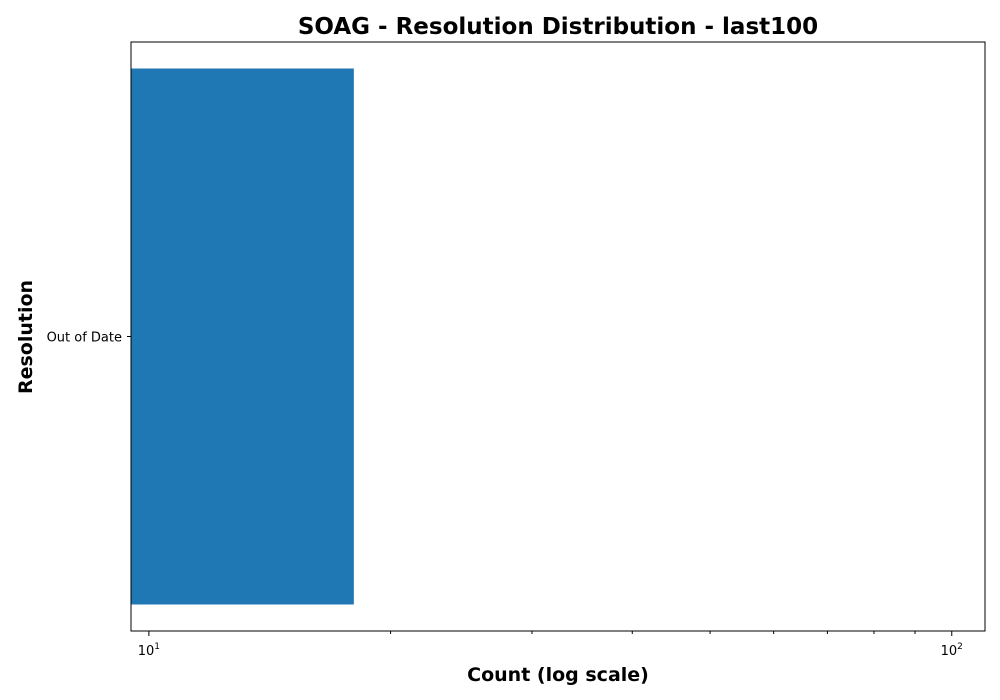 The width and height of the screenshot is (1000, 700). What do you see at coordinates (149, 650) in the screenshot?
I see `x-tick-label: 10¹` at bounding box center [149, 650].